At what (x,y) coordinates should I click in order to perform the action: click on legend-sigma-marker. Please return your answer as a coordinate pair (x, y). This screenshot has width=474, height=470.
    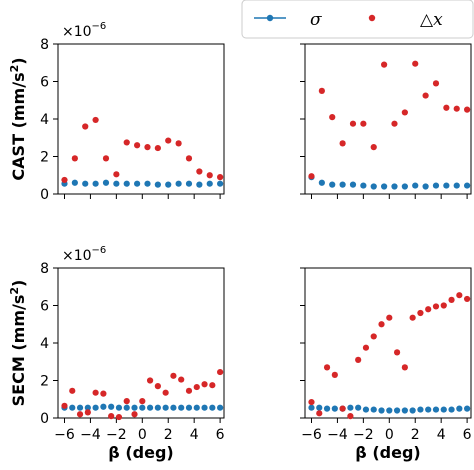
    Looking at the image, I should click on (270, 18).